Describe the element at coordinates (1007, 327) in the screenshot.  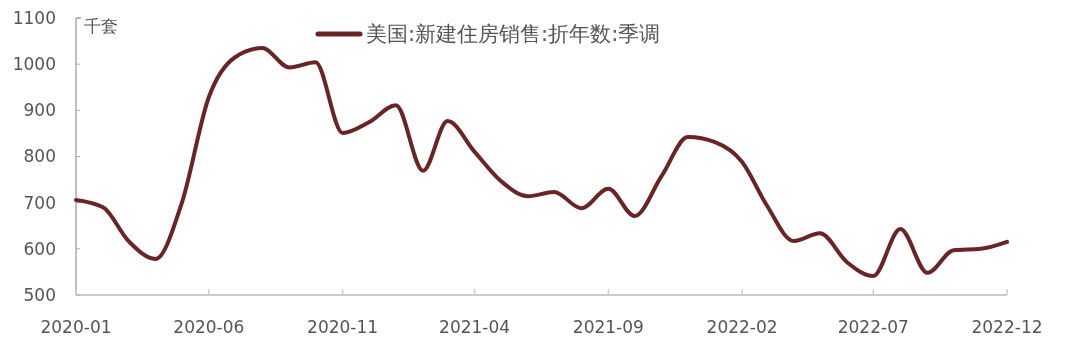
I see `x-tick-label: 2022-12` at that location.